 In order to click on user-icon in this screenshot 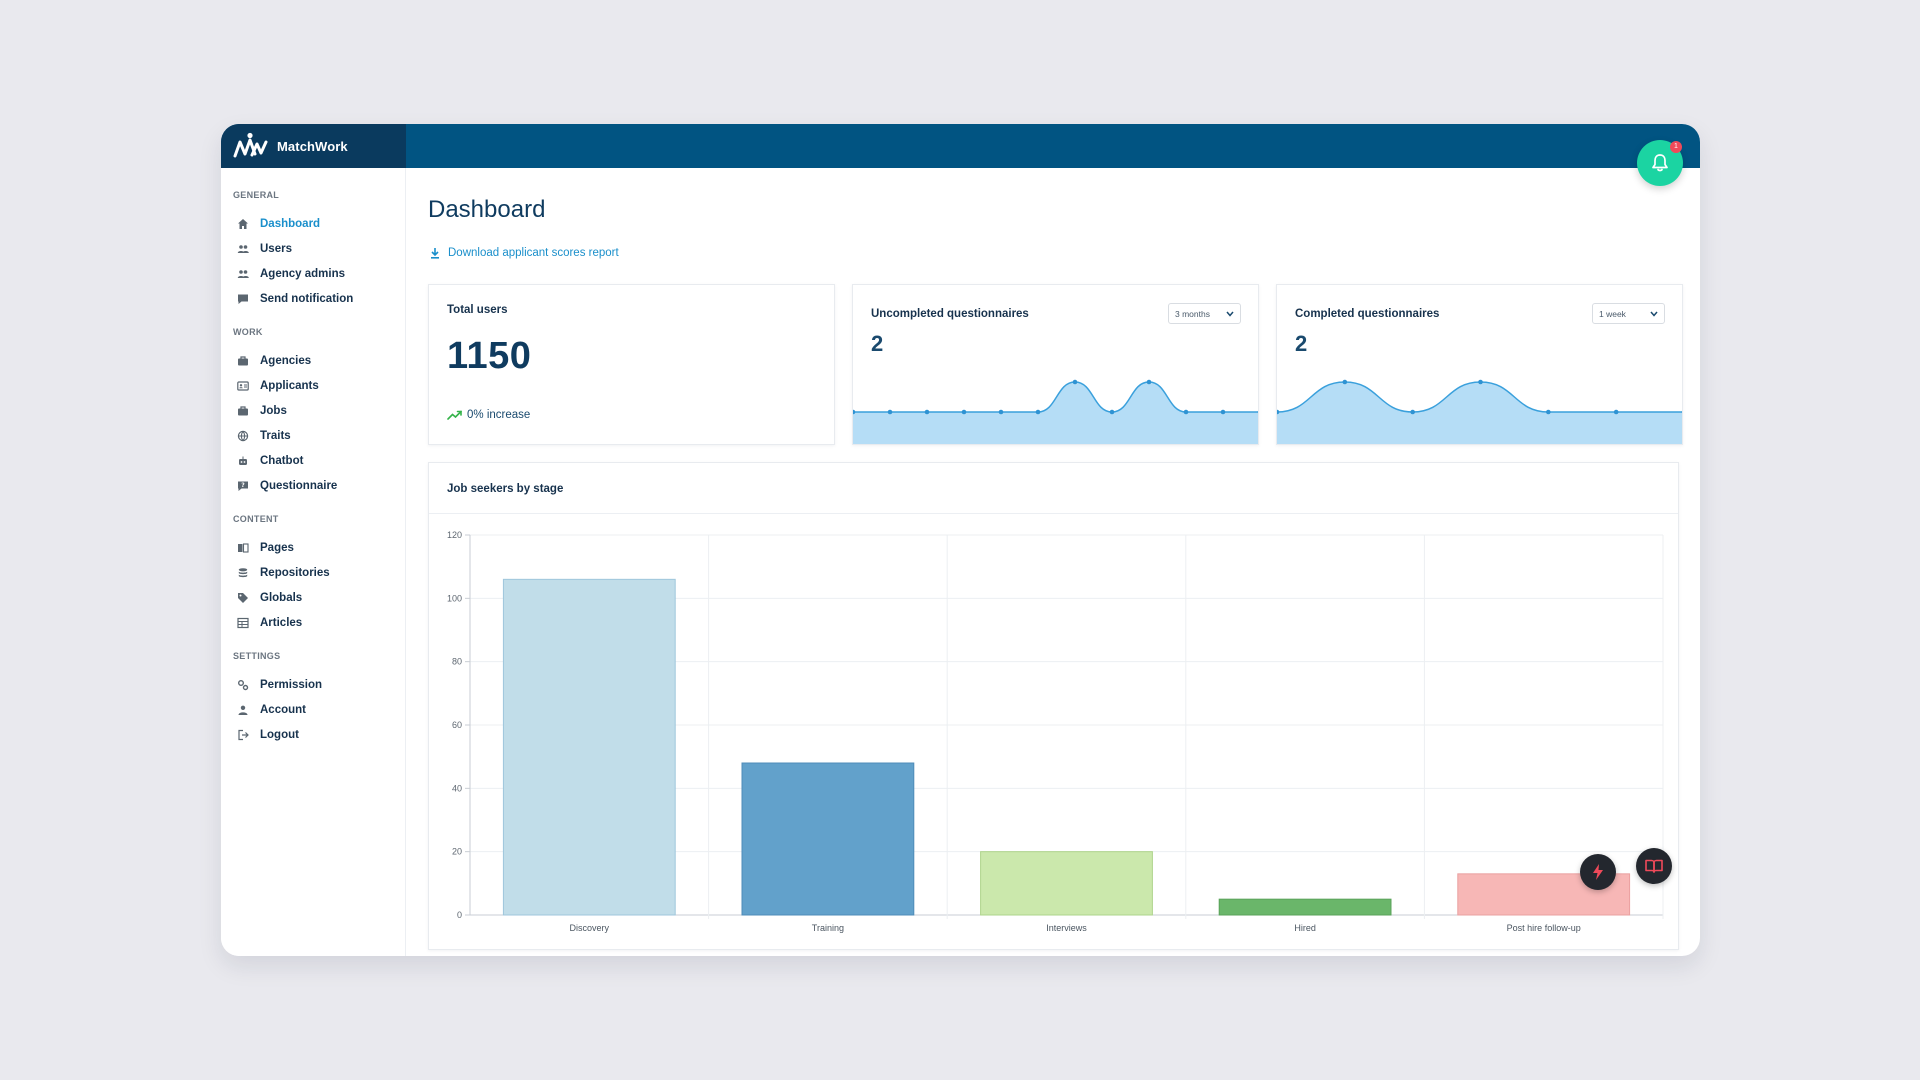, I will do `click(243, 710)`.